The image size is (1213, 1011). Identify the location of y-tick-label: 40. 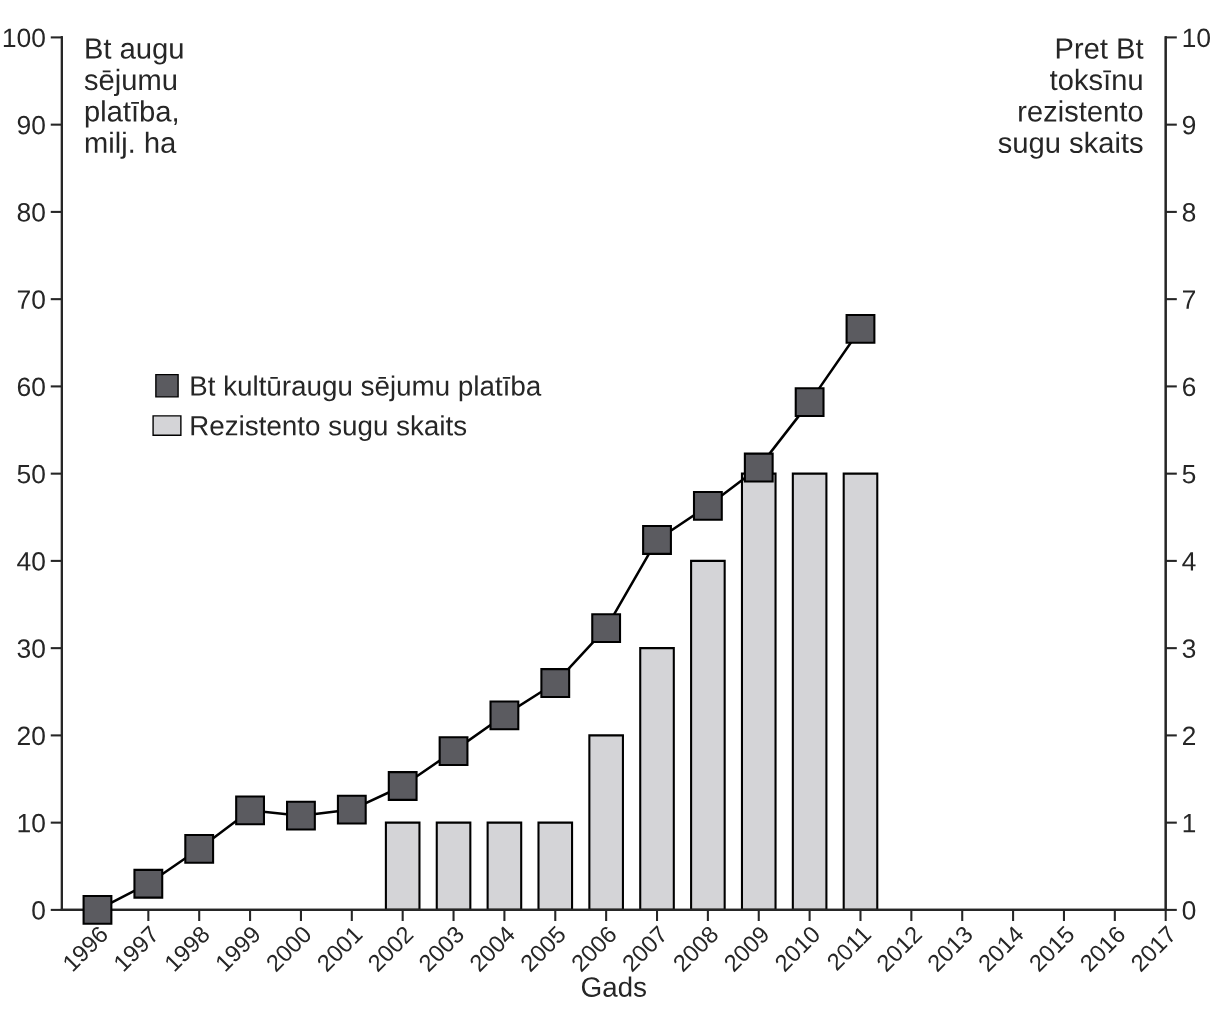
(31, 561).